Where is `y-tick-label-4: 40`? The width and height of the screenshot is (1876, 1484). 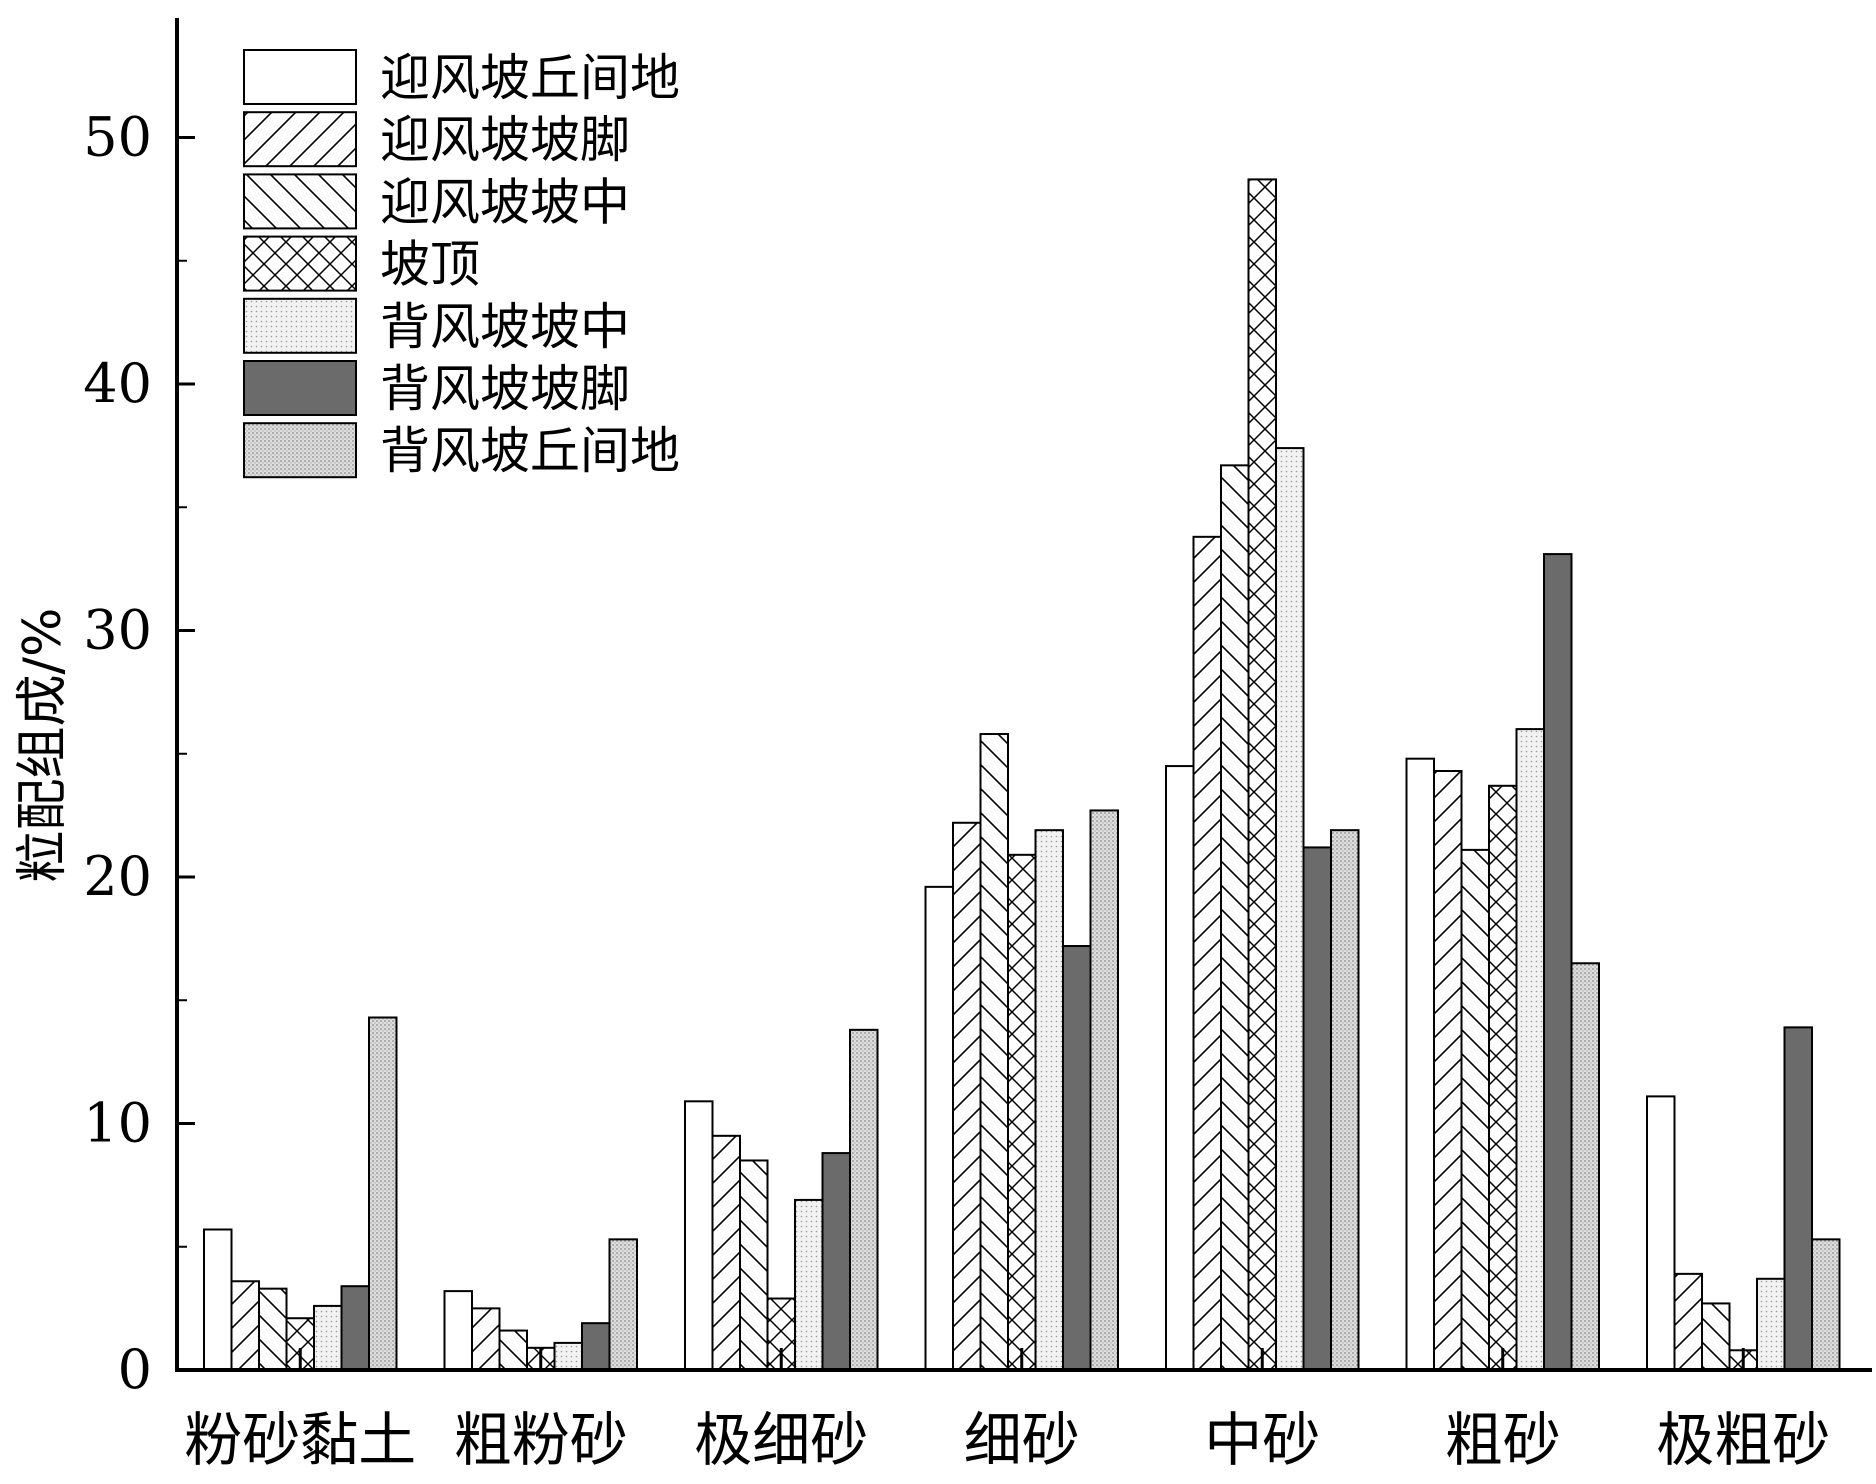 y-tick-label-4: 40 is located at coordinates (117, 383).